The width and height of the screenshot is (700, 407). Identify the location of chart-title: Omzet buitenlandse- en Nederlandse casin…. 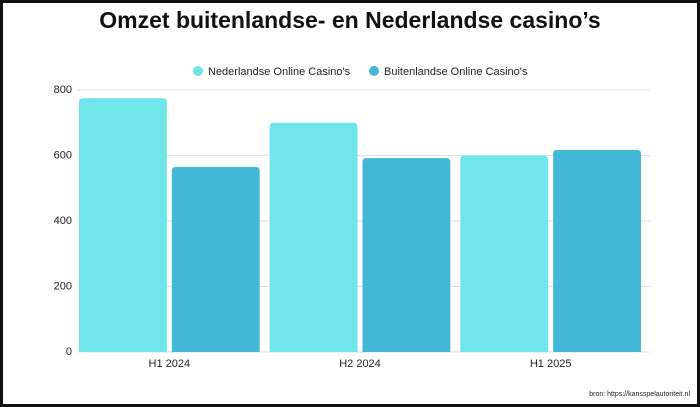
(349, 20).